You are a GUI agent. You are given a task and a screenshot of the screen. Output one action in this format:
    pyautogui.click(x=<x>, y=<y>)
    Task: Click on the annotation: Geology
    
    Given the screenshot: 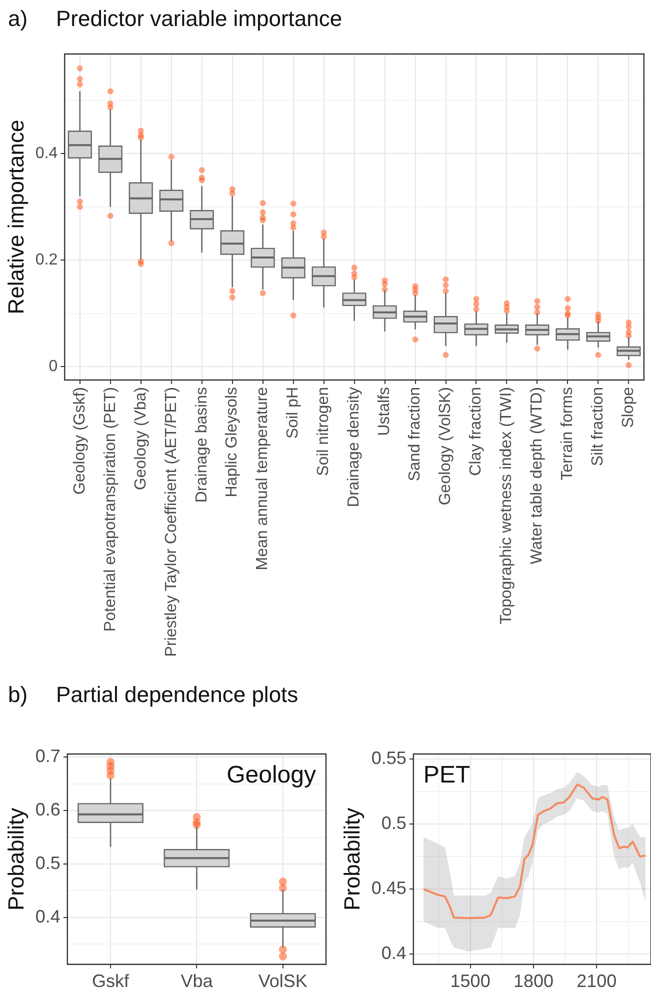 What is the action you would take?
    pyautogui.click(x=271, y=775)
    